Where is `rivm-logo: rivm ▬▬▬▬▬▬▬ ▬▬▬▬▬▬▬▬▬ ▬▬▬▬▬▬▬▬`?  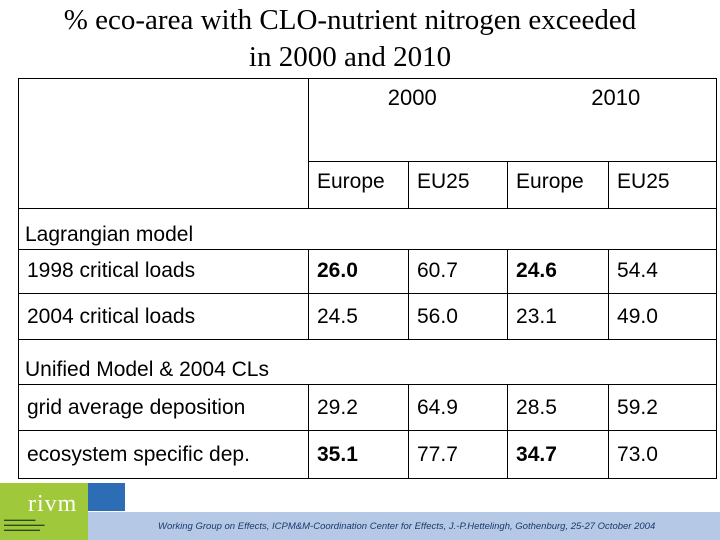 rivm-logo: rivm ▬▬▬▬▬▬▬ ▬▬▬▬▬▬▬▬▬ ▬▬▬▬▬▬▬▬ is located at coordinates (62, 511).